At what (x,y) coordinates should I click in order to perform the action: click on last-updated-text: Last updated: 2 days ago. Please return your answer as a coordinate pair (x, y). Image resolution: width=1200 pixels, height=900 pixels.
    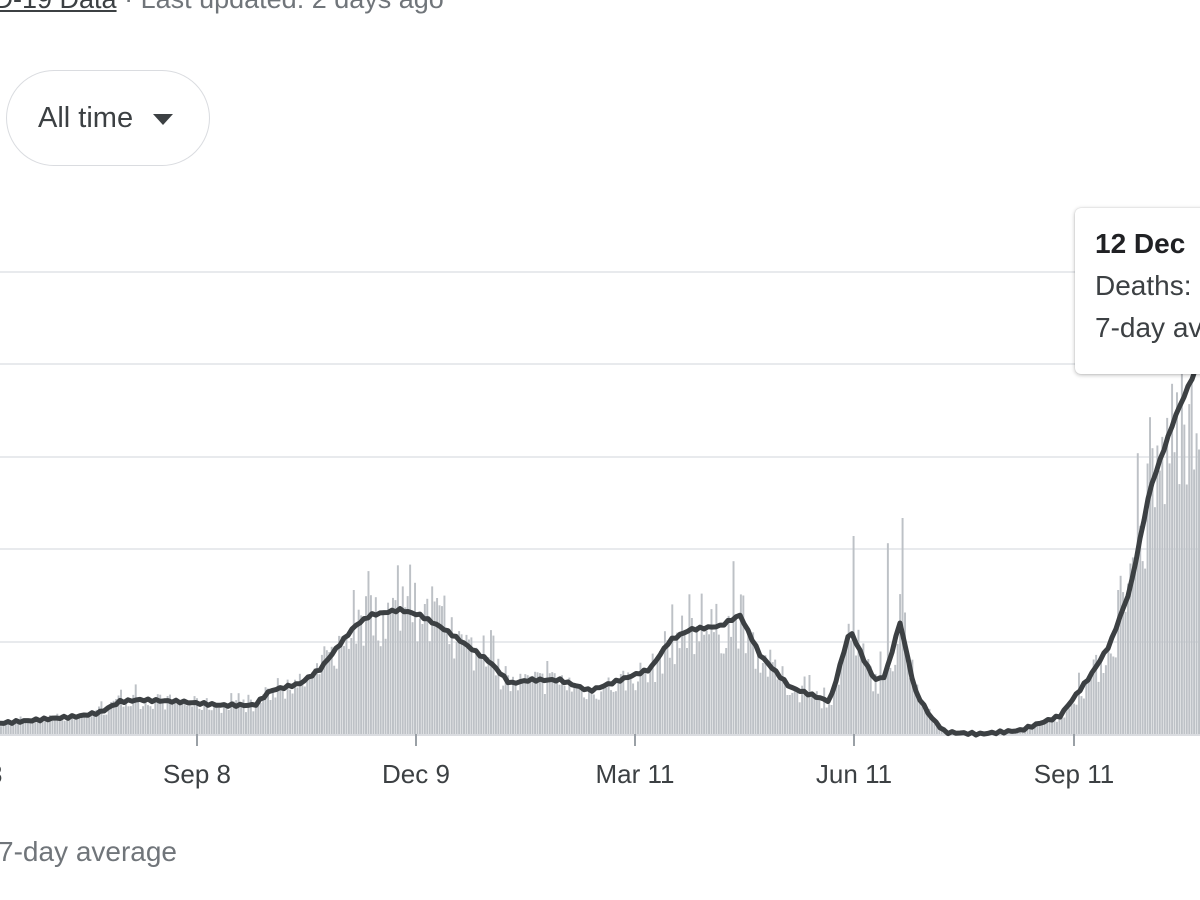
    Looking at the image, I should click on (292, 7).